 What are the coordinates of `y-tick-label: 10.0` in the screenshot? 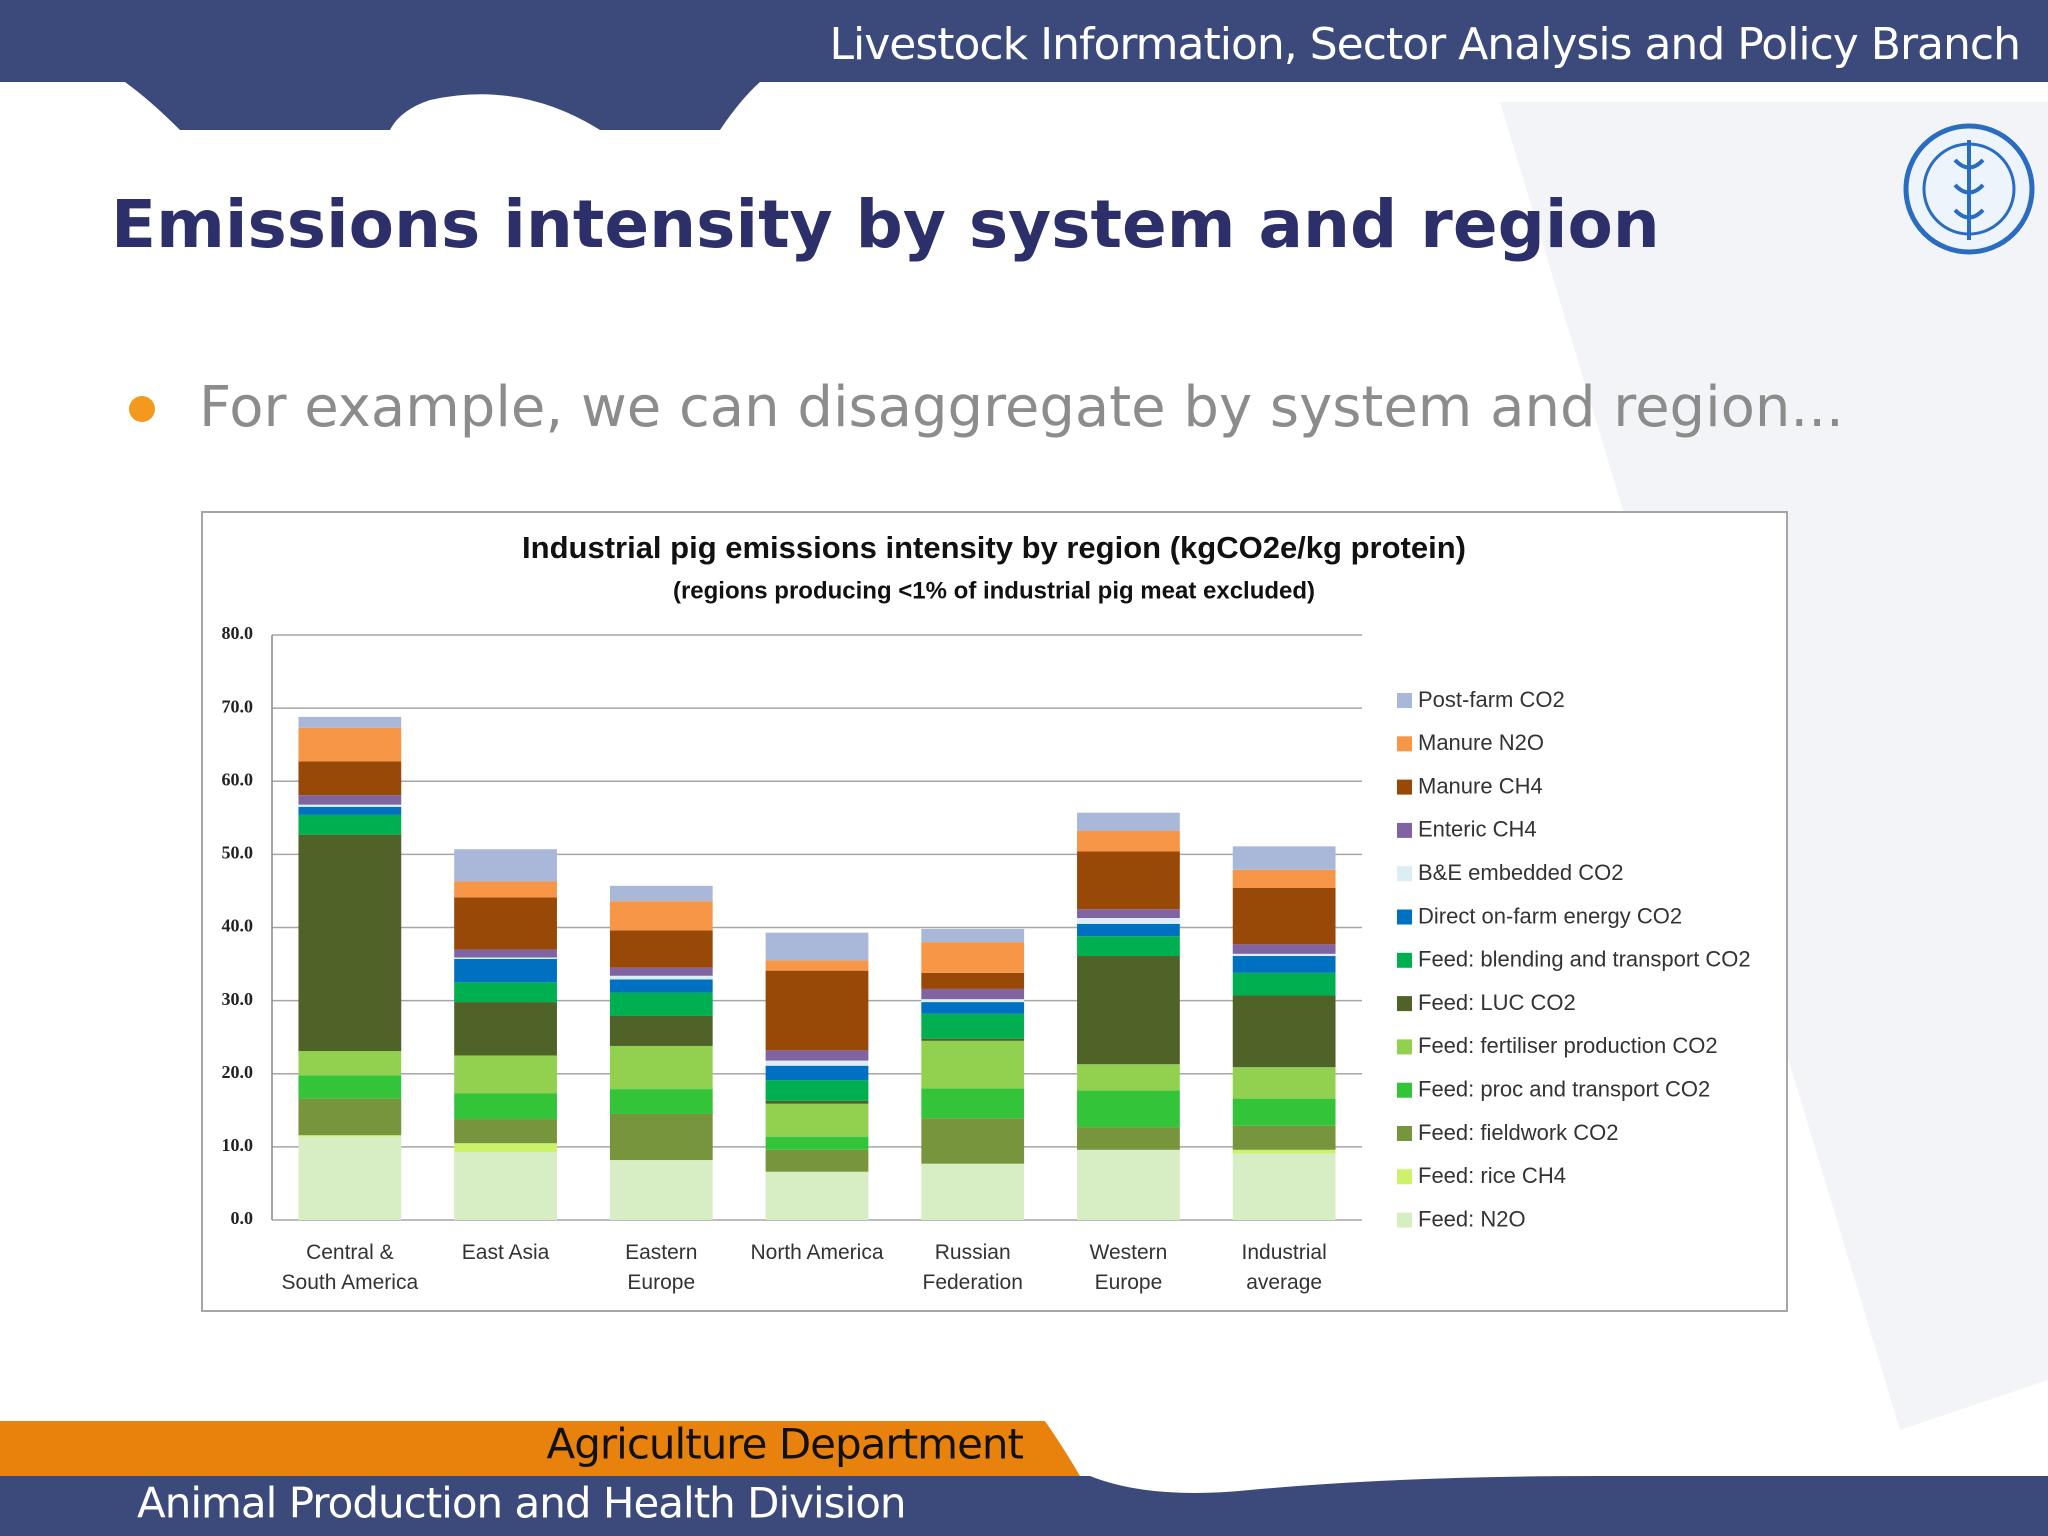 It's located at (238, 1145).